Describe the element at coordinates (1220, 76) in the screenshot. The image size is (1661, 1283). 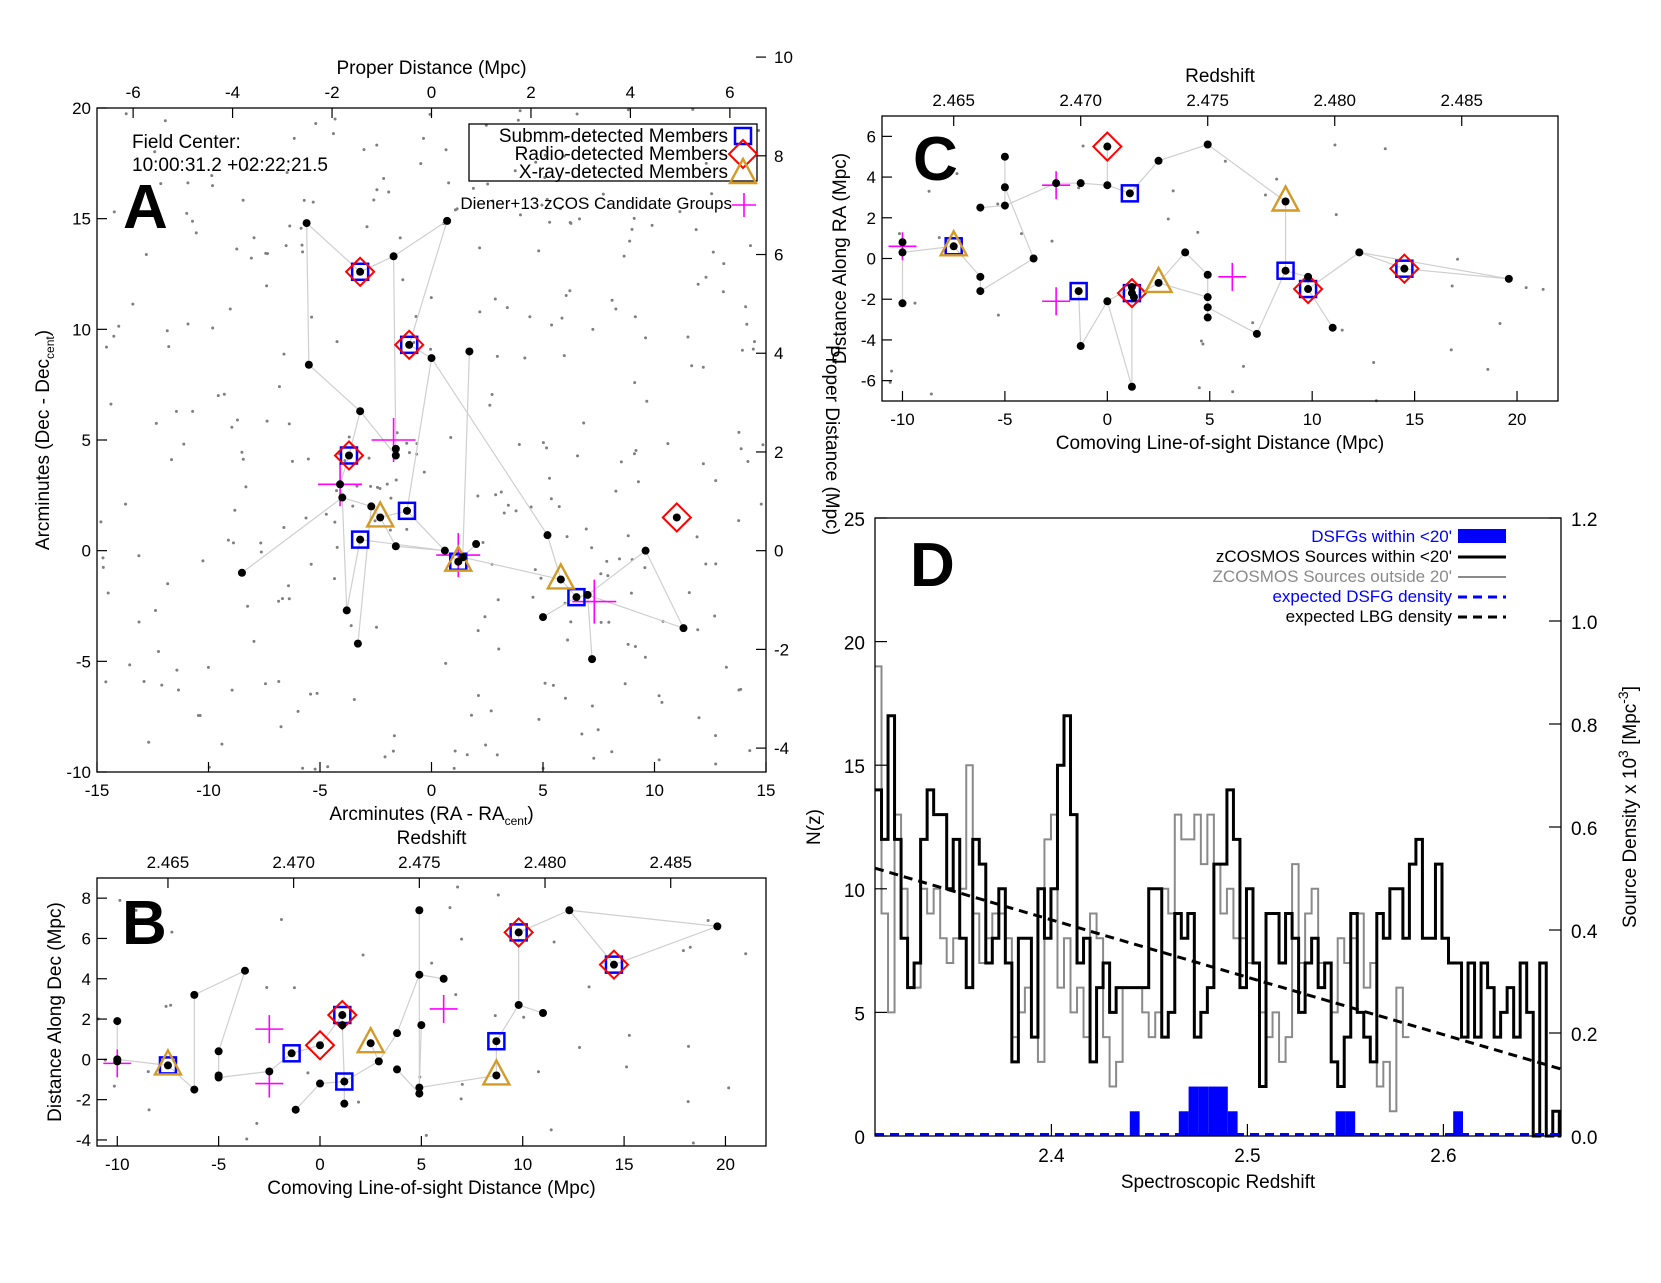
I see `top-axis-label: Redshift` at that location.